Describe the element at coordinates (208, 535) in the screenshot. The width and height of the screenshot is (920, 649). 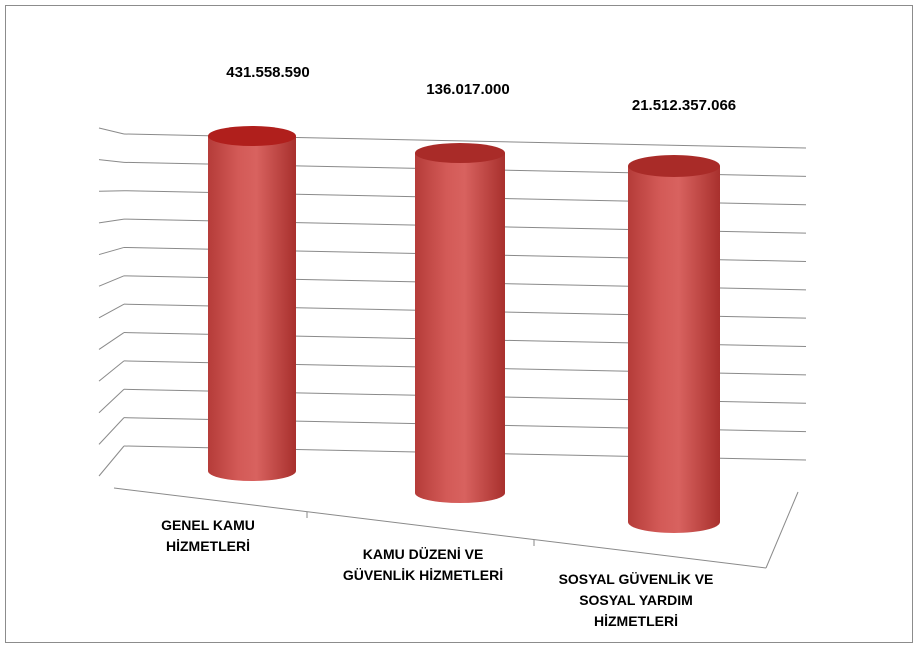
I see `category-label: GENEL KAMU HİZMETLERİ` at that location.